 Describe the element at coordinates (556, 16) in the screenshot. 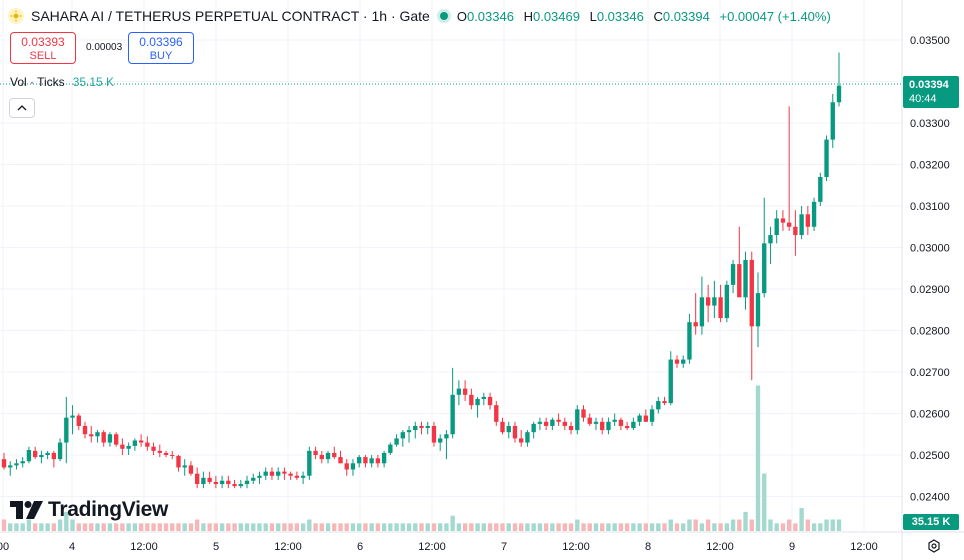

I see `high-value: 0.03469` at that location.